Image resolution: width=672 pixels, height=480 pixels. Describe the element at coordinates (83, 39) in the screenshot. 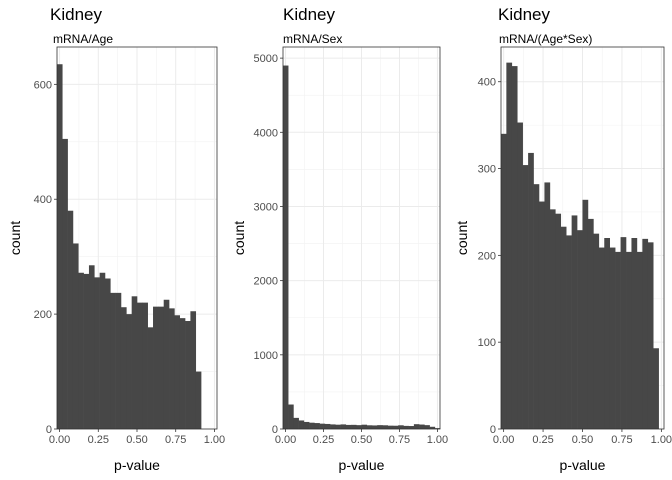

I see `chart-subtitle: mRNA/Age` at that location.